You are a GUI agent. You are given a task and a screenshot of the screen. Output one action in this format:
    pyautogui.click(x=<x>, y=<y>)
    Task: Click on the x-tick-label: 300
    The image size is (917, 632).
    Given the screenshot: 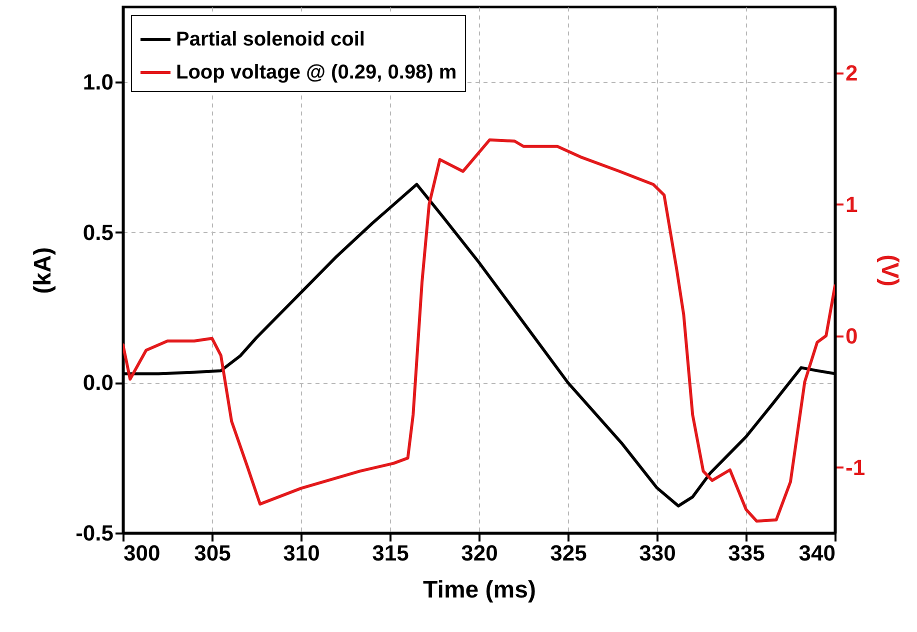 What is the action you would take?
    pyautogui.click(x=142, y=553)
    